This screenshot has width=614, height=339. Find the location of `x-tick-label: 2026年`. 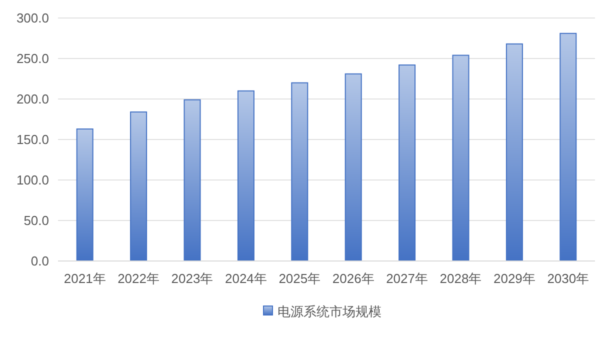

x-tick-label: 2026年 is located at coordinates (353, 278).